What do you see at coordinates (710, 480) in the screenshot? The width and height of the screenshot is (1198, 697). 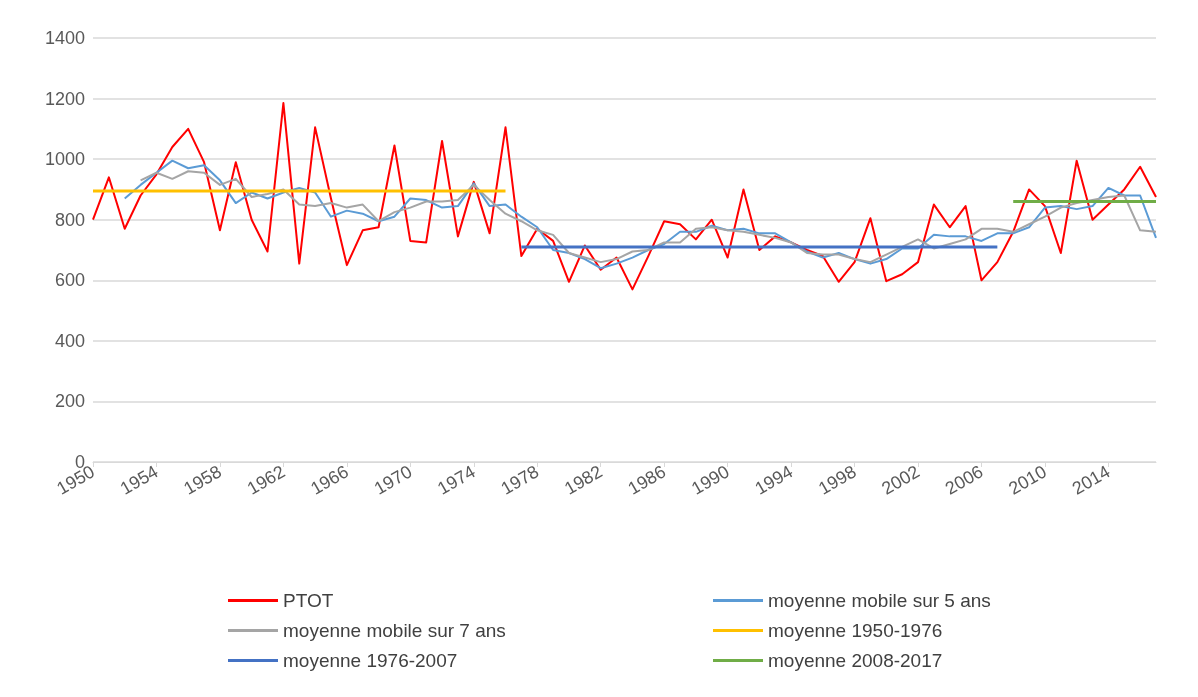 I see `x-tick-label: 1990` at bounding box center [710, 480].